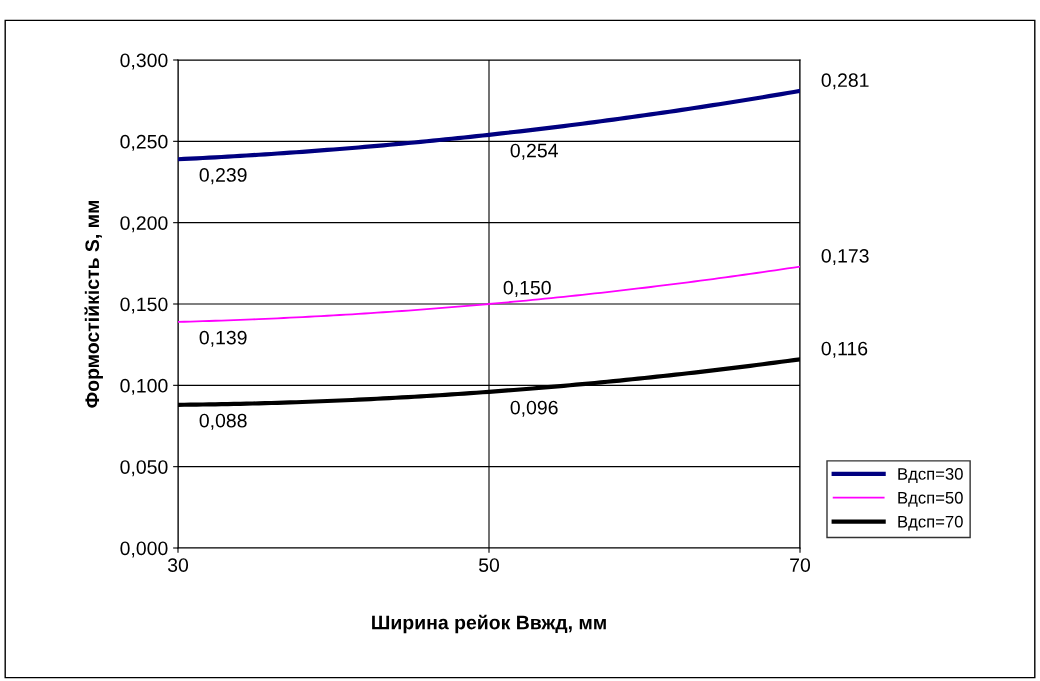  I want to click on data-label: 0,281, so click(845, 81).